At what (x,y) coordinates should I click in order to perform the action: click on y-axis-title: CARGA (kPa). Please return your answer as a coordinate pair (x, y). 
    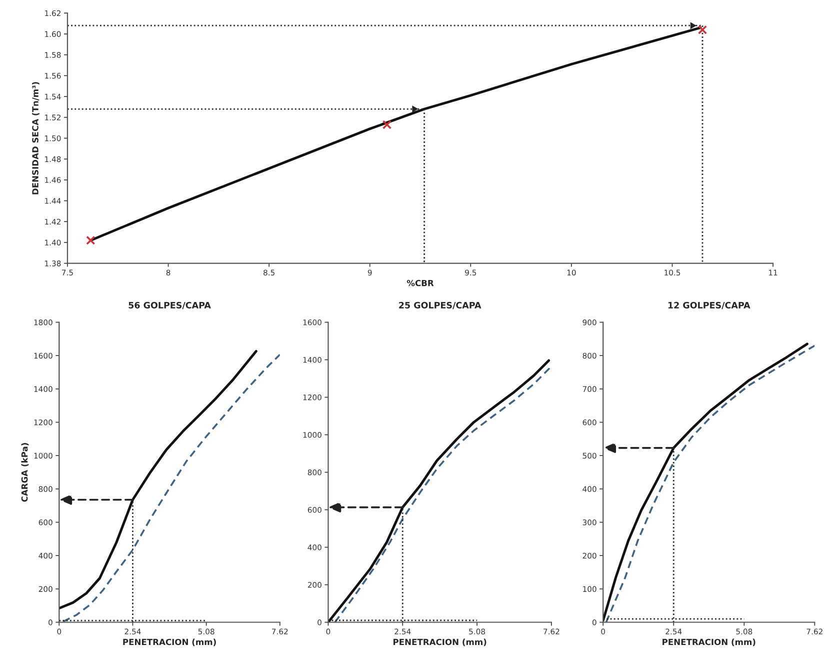
    Looking at the image, I should click on (25, 472).